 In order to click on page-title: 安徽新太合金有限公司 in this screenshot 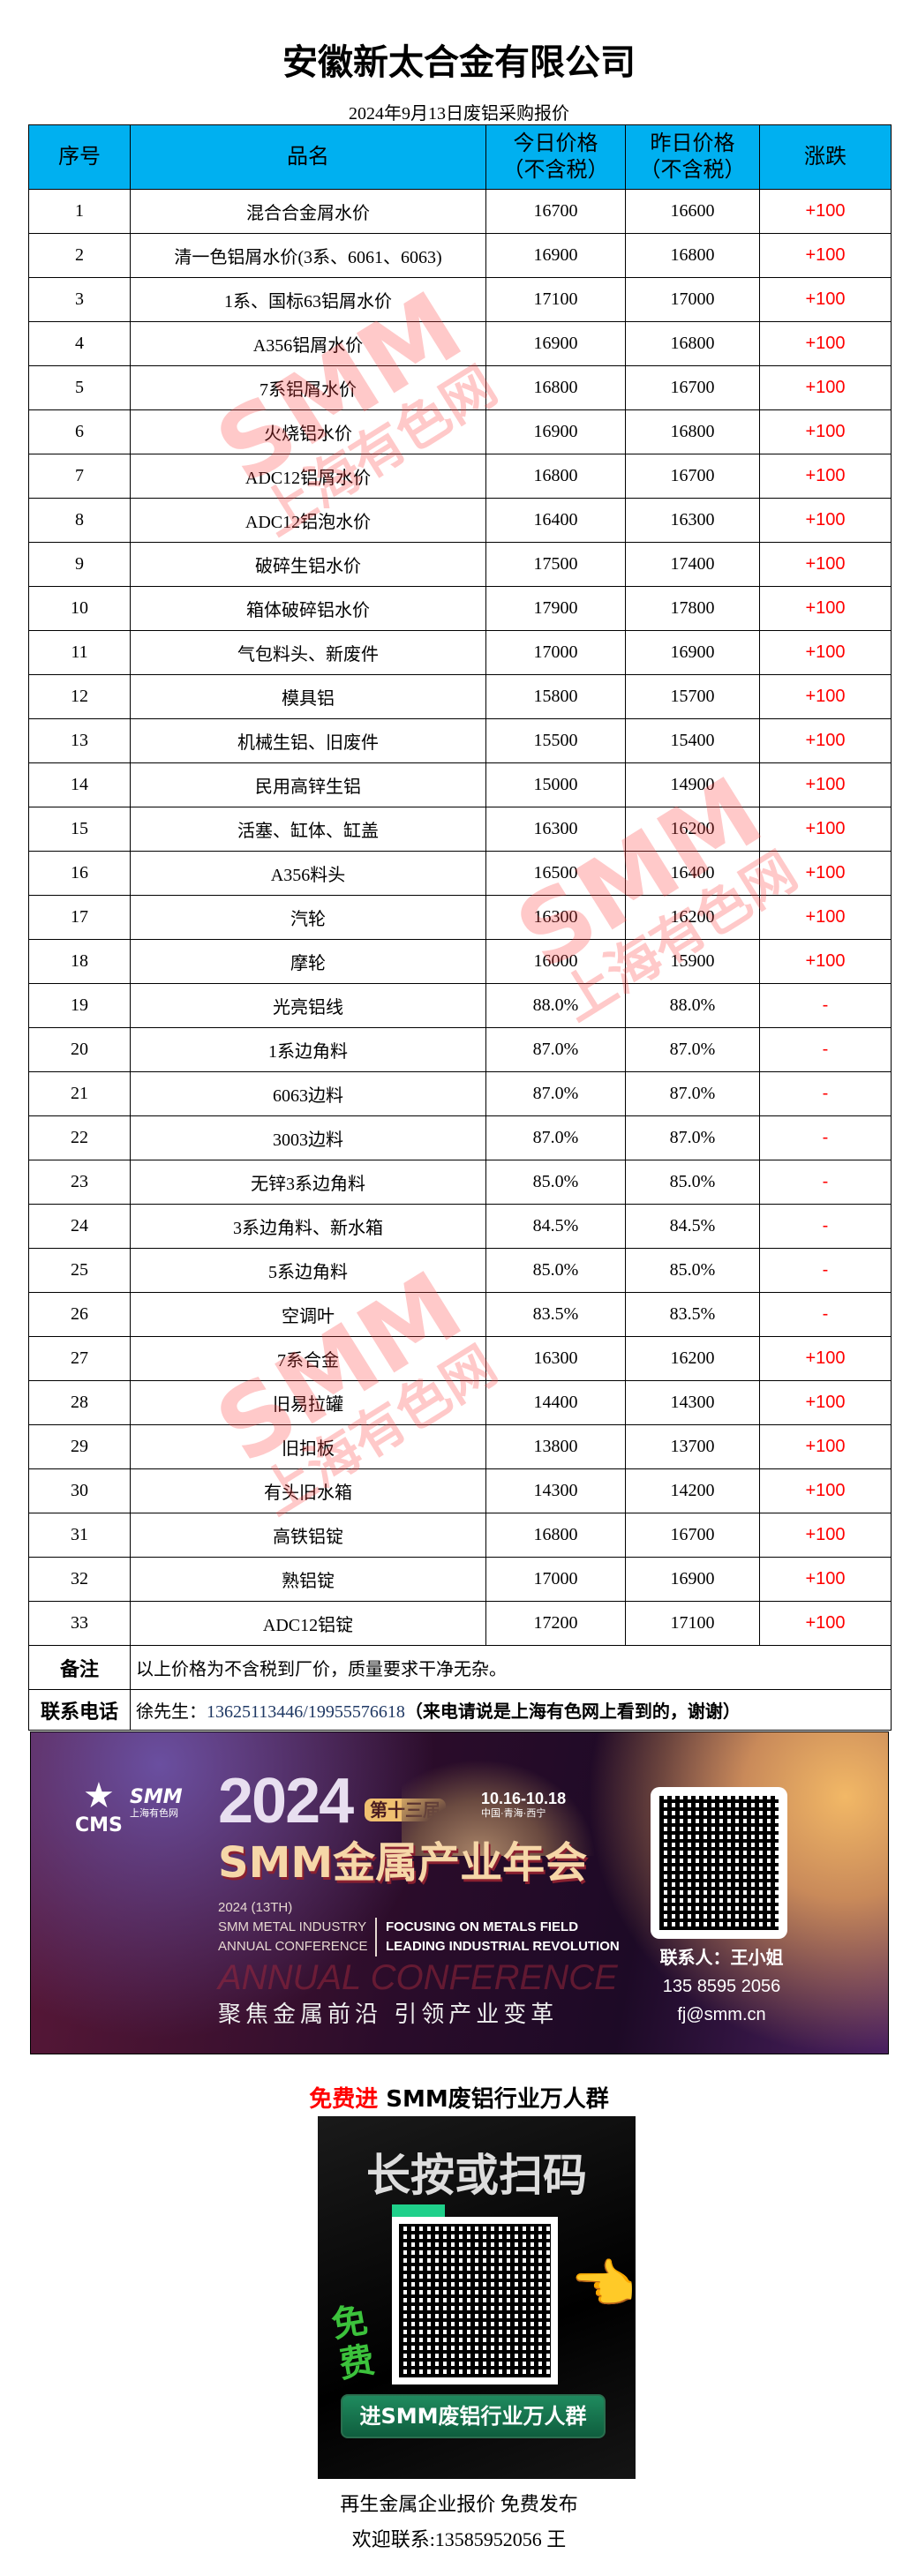, I will do `click(459, 62)`.